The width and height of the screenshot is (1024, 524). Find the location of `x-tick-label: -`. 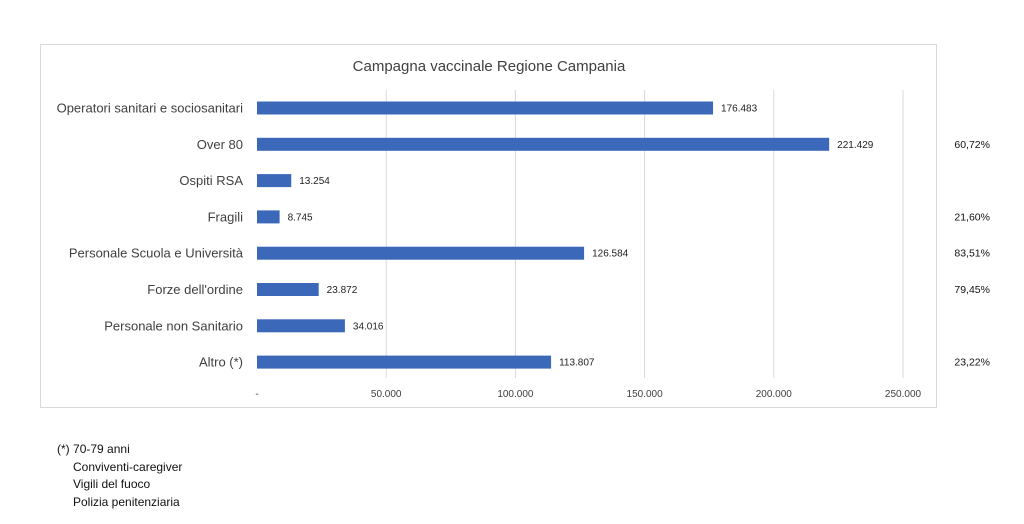

x-tick-label: - is located at coordinates (256, 394).